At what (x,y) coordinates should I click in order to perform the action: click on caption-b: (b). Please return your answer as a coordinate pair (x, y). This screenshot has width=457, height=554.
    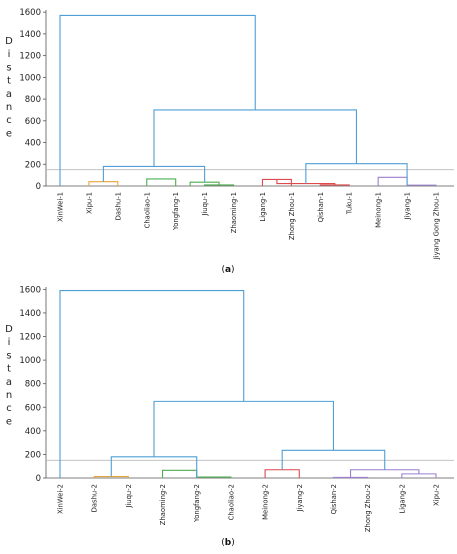
    Looking at the image, I should click on (227, 543).